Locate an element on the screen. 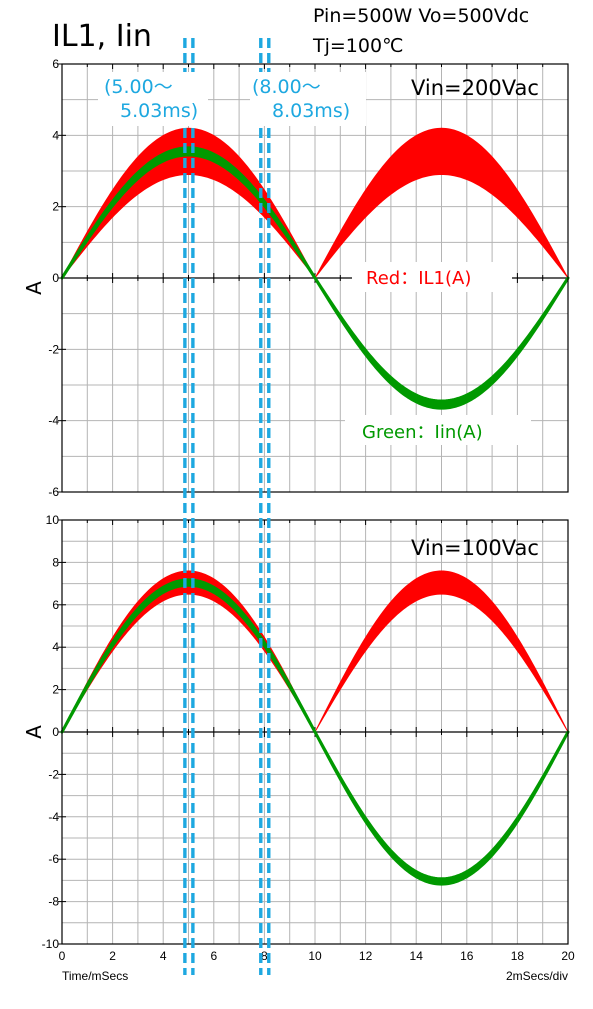 The height and width of the screenshot is (1009, 593). annotation-window-2-line1: (8.00～ is located at coordinates (286, 87).